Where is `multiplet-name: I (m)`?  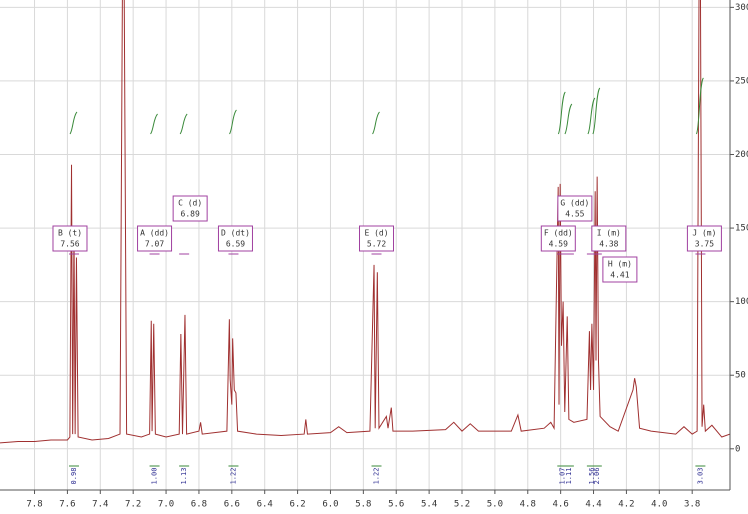
multiplet-name: I (m) is located at coordinates (609, 233).